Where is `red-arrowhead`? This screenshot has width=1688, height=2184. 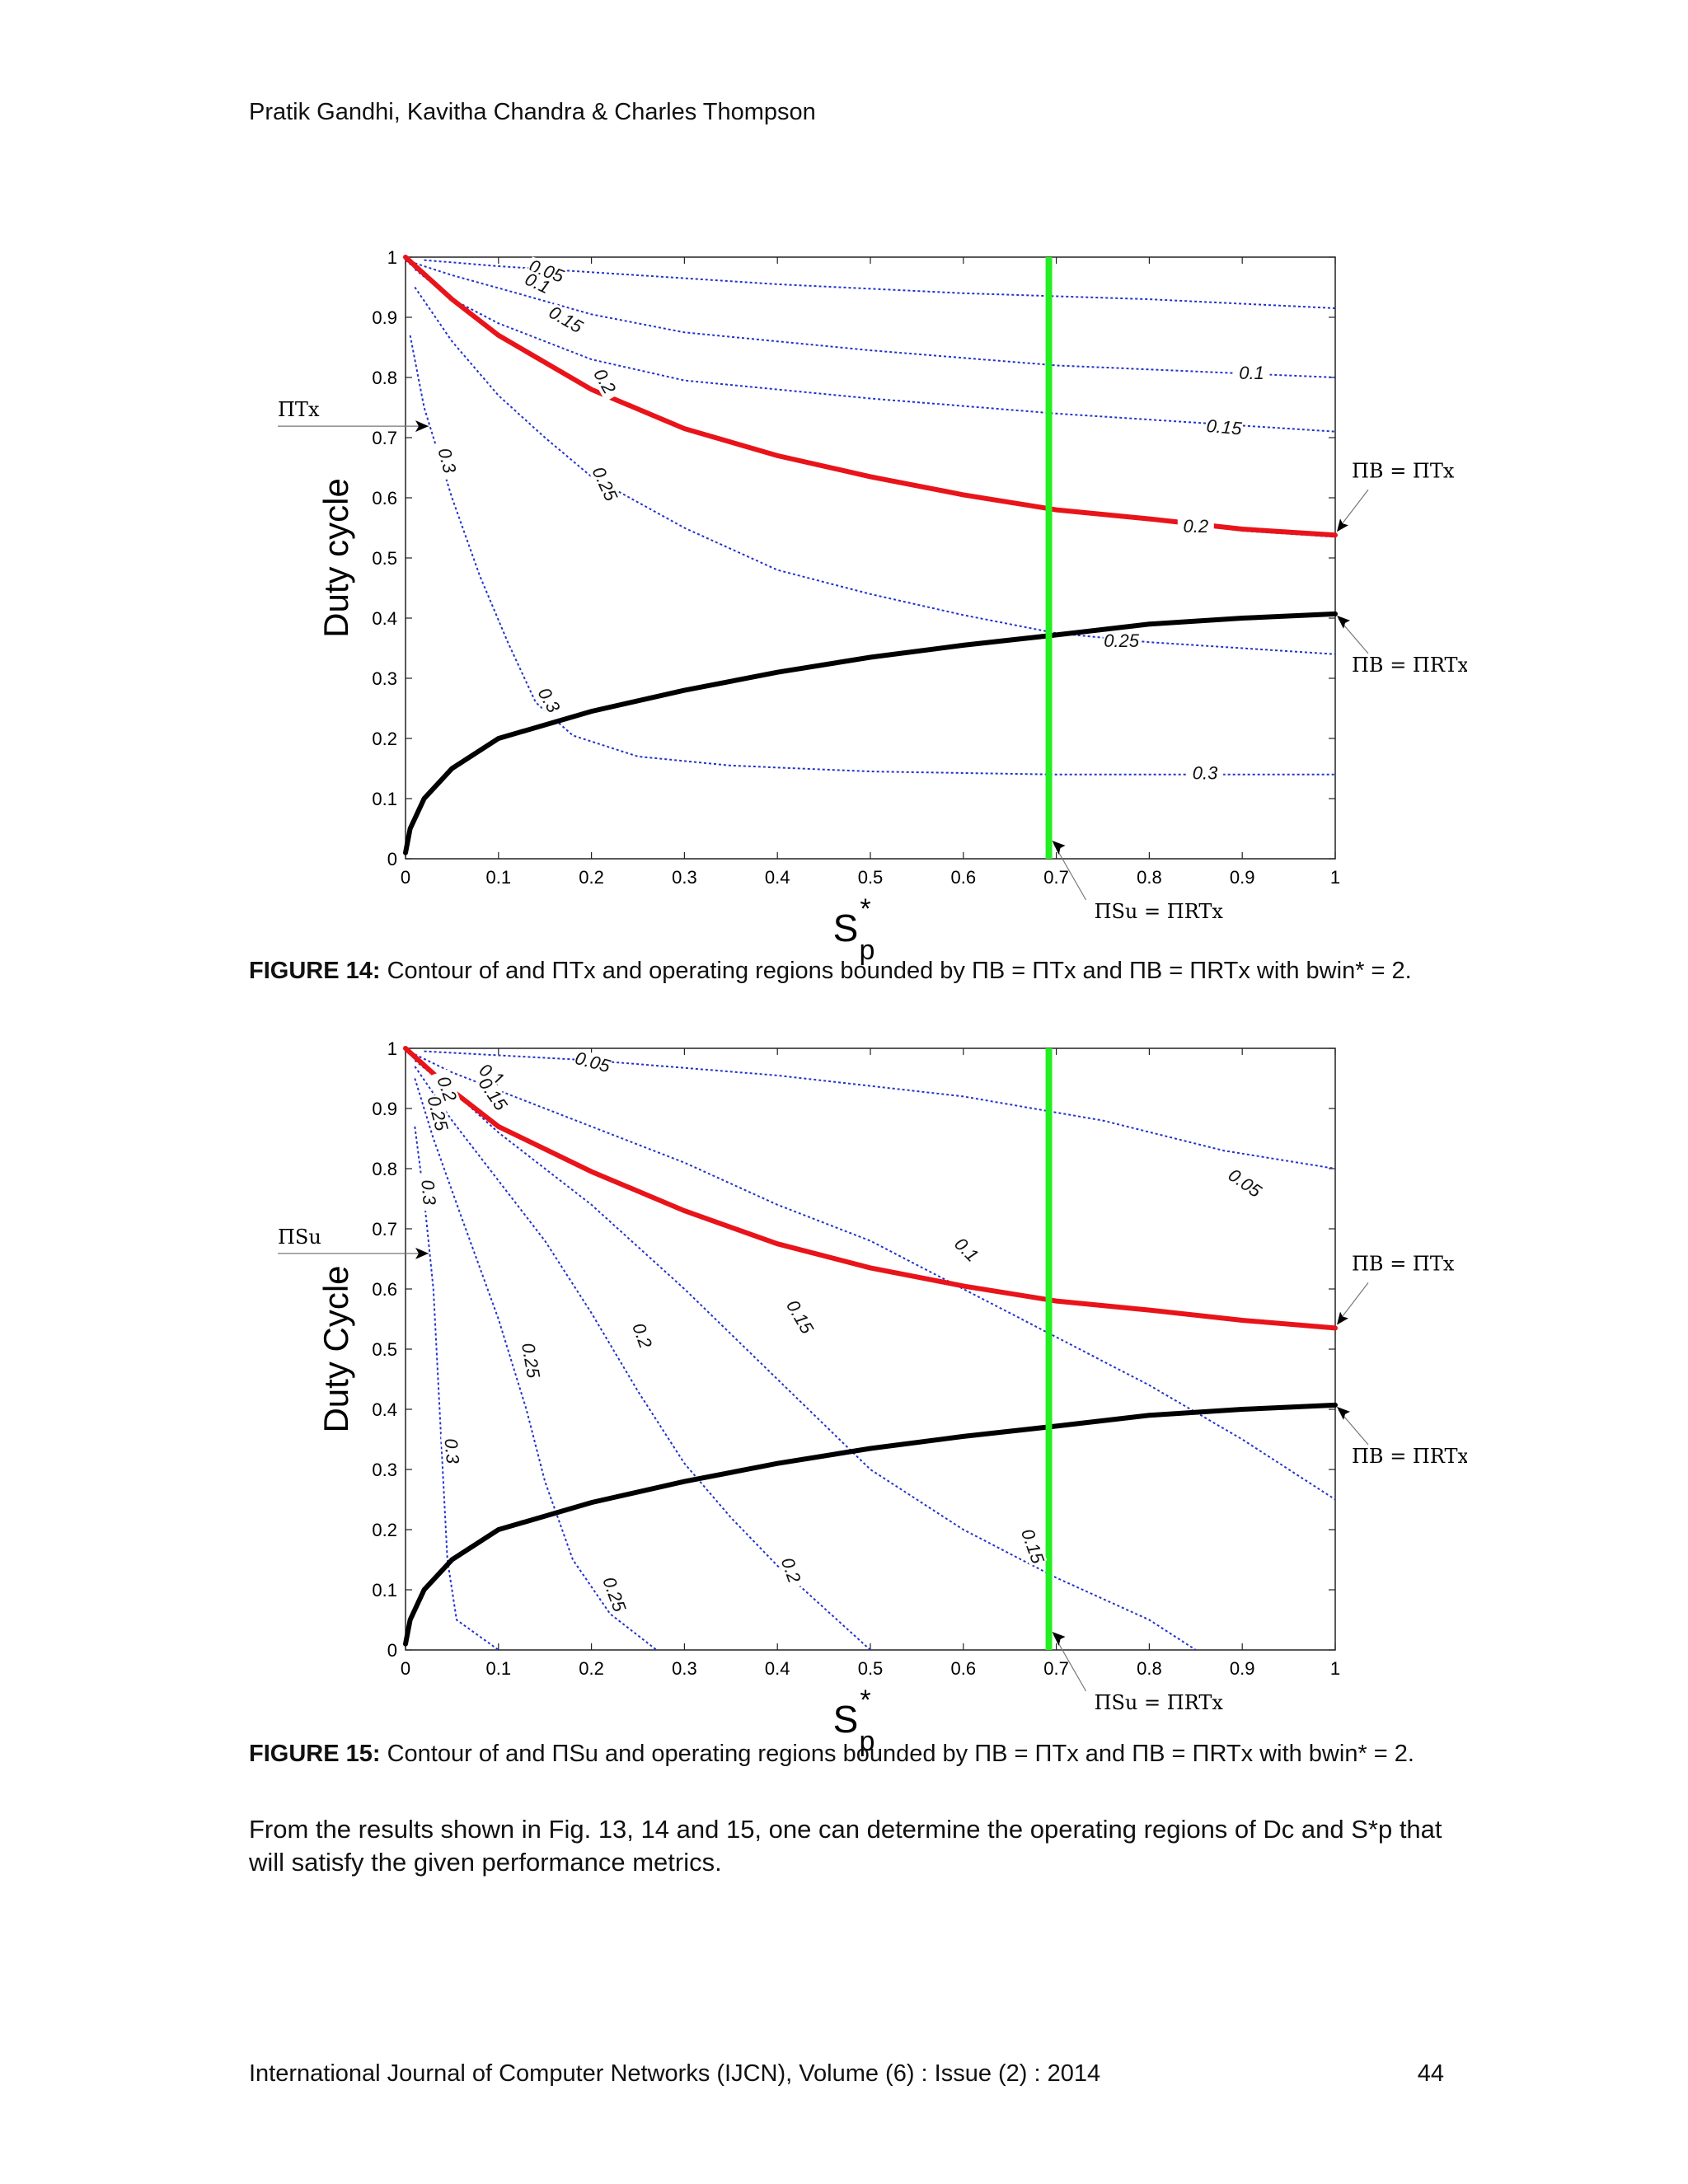
red-arrowhead is located at coordinates (1343, 1318).